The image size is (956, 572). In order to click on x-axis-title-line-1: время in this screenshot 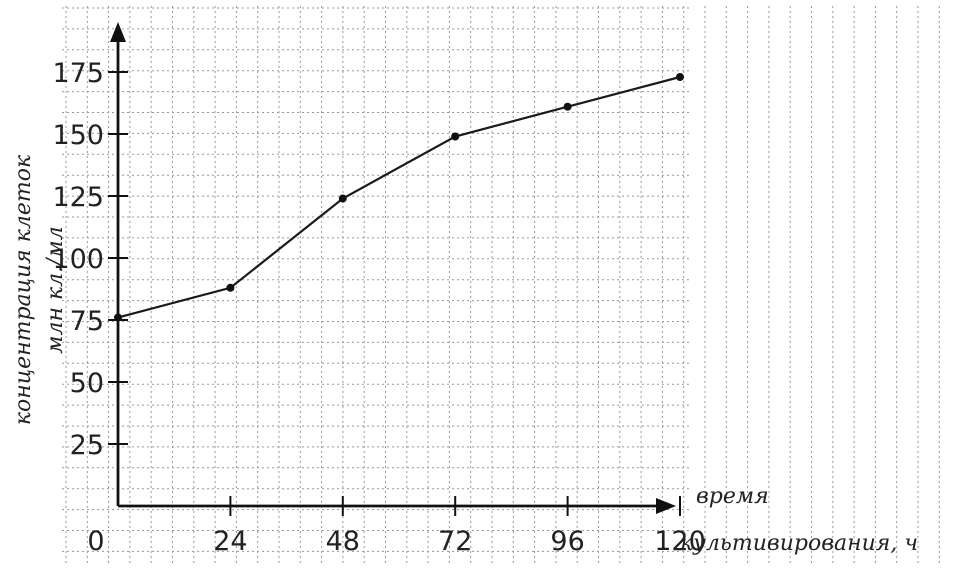, I will do `click(732, 496)`.